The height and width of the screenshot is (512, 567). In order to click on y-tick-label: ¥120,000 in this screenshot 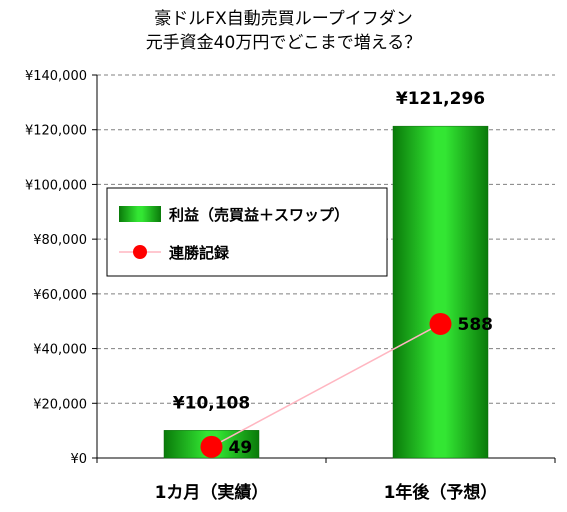, I will do `click(56, 131)`.